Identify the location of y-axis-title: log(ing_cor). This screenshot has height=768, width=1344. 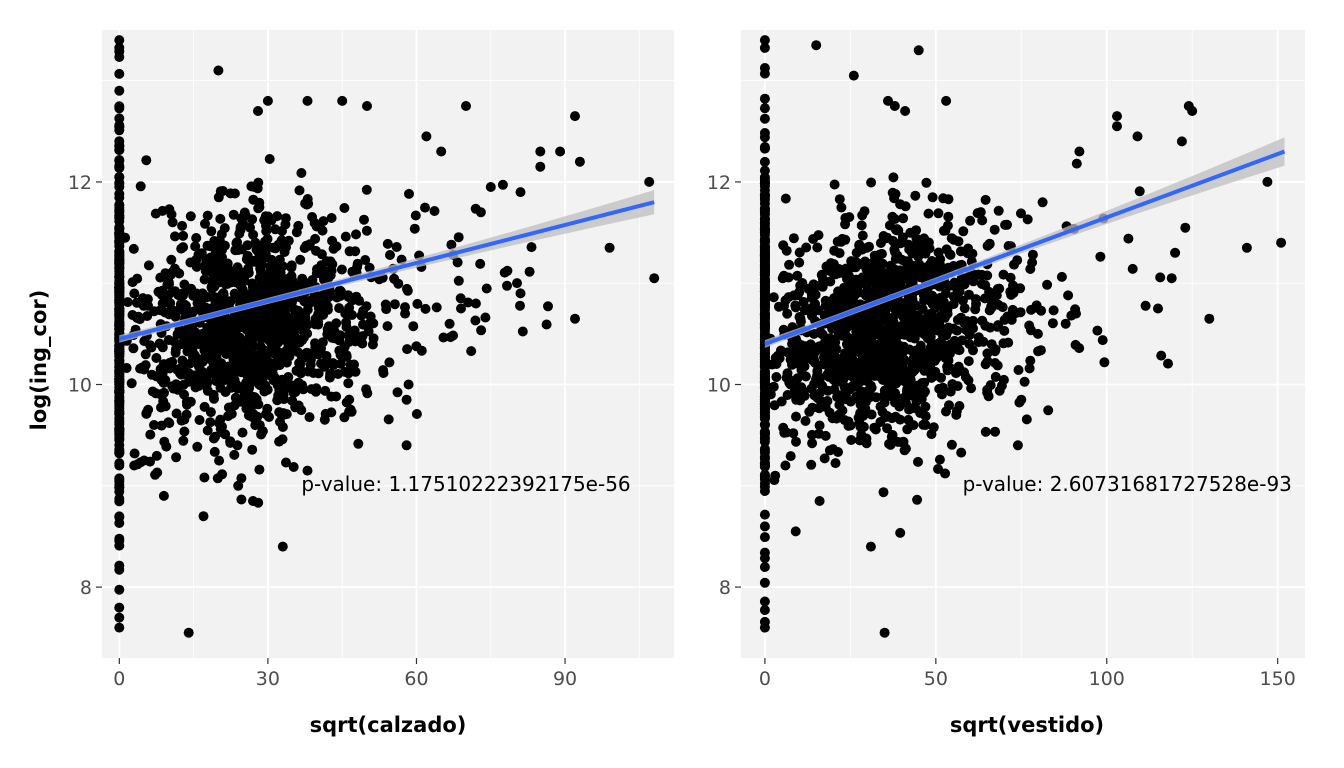
(39, 360).